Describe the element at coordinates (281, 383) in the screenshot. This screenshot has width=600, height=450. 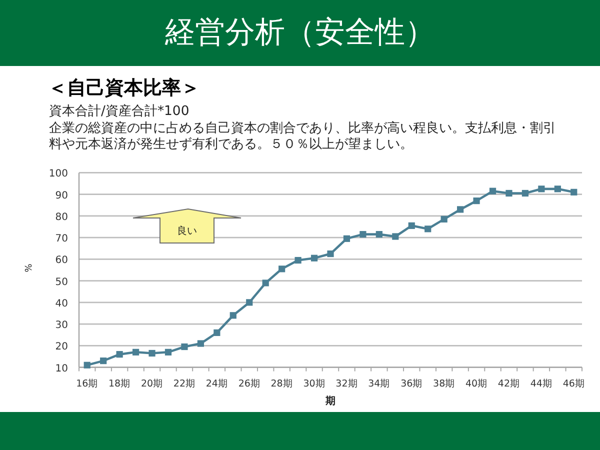
I see `x-tick-label: 28期` at that location.